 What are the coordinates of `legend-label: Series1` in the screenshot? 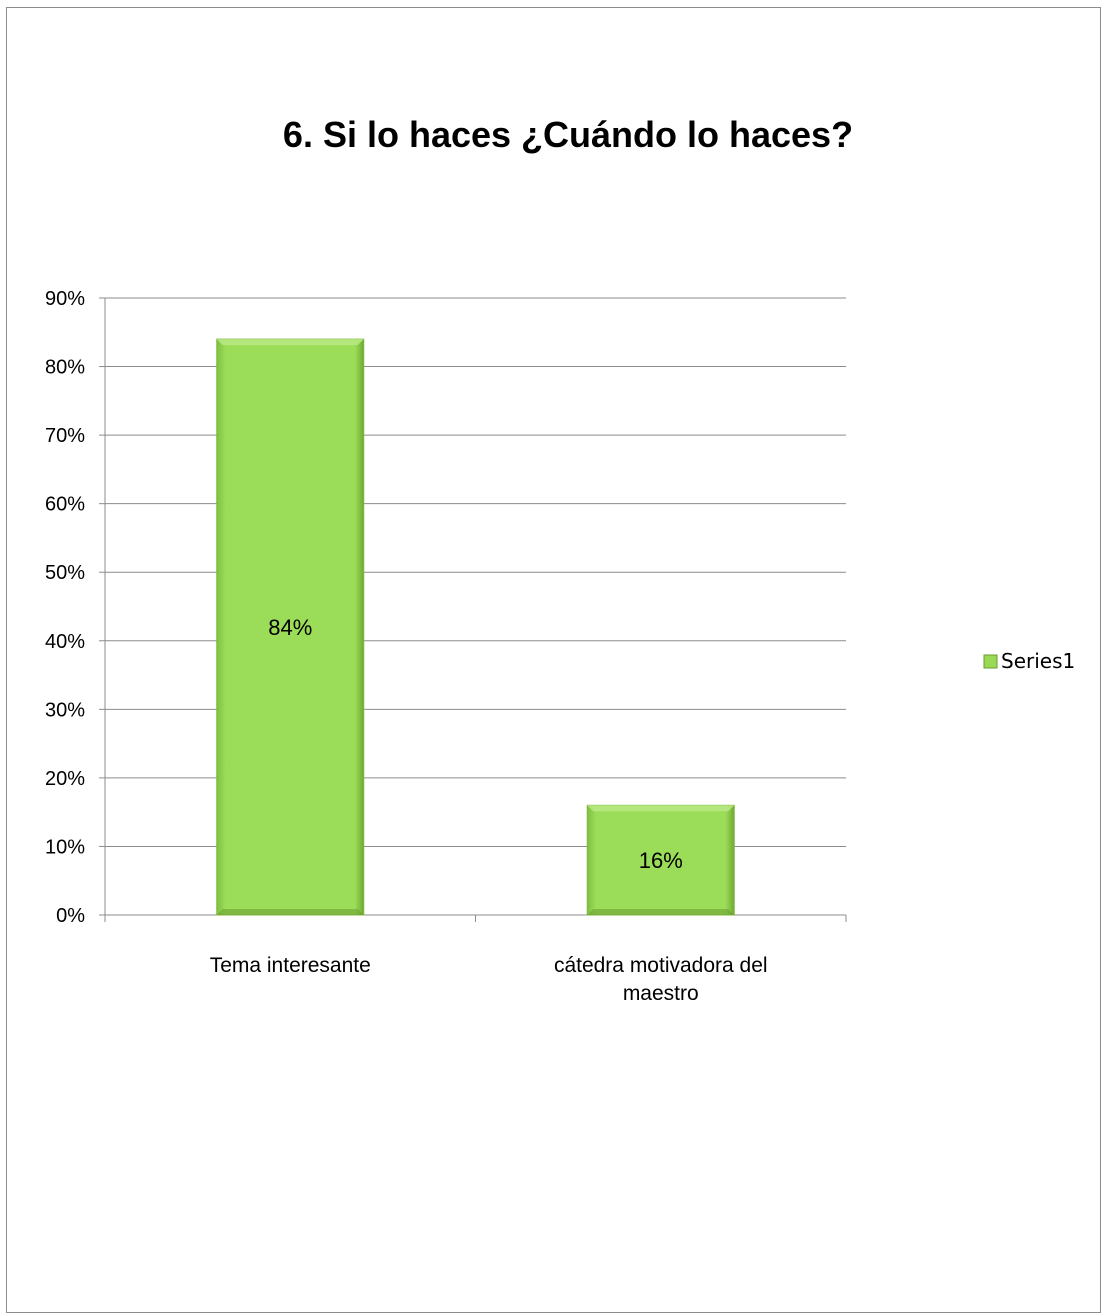 It's located at (1038, 661).